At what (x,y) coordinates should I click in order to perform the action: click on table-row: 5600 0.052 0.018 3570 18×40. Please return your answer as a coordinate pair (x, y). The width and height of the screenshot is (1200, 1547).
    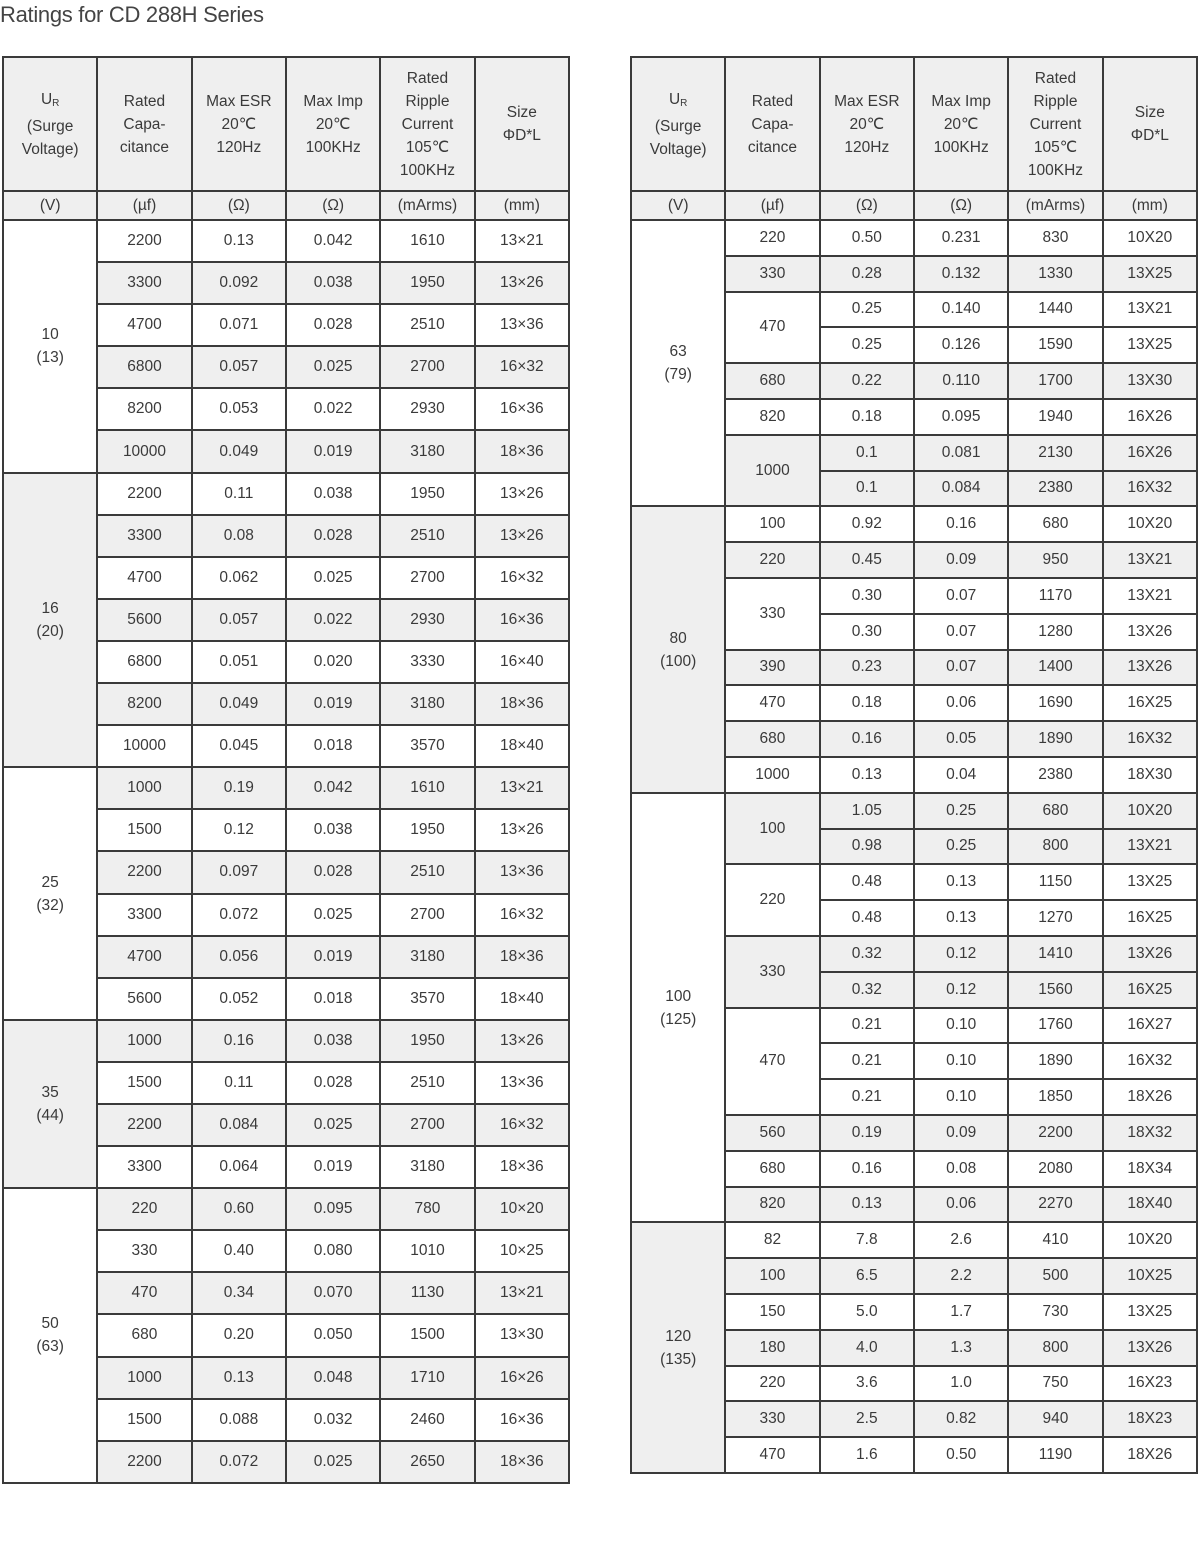
    Looking at the image, I should click on (287, 998).